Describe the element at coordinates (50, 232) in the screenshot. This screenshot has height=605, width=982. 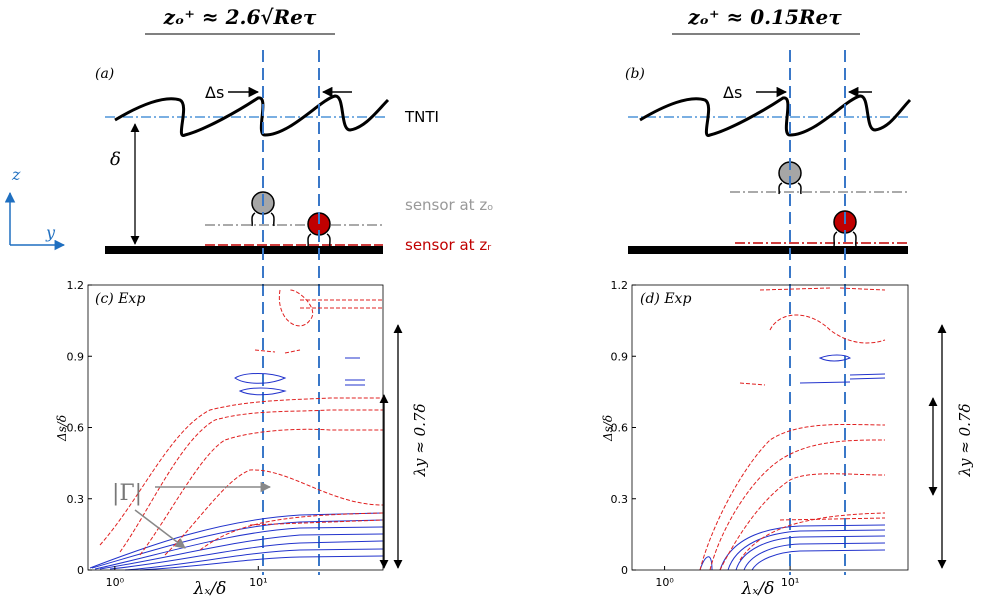
I see `y-label: y` at that location.